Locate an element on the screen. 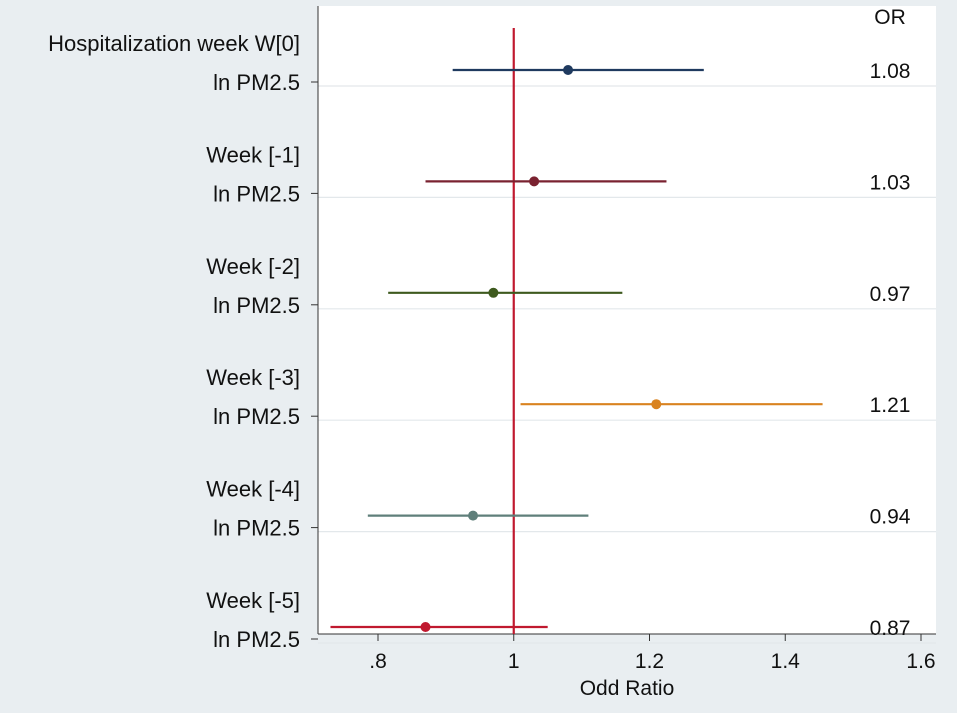  x-tick-label: 1.2 is located at coordinates (649, 661).